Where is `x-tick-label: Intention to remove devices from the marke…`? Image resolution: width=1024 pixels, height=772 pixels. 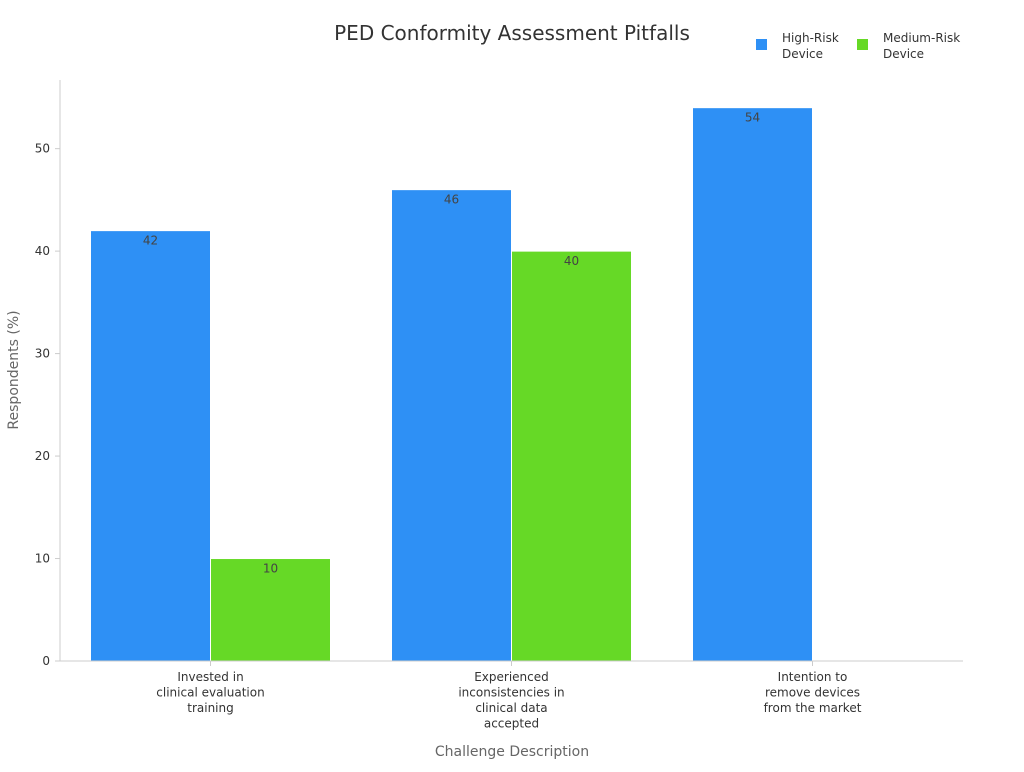
x-tick-label: Intention to remove devices from the marke… is located at coordinates (813, 692).